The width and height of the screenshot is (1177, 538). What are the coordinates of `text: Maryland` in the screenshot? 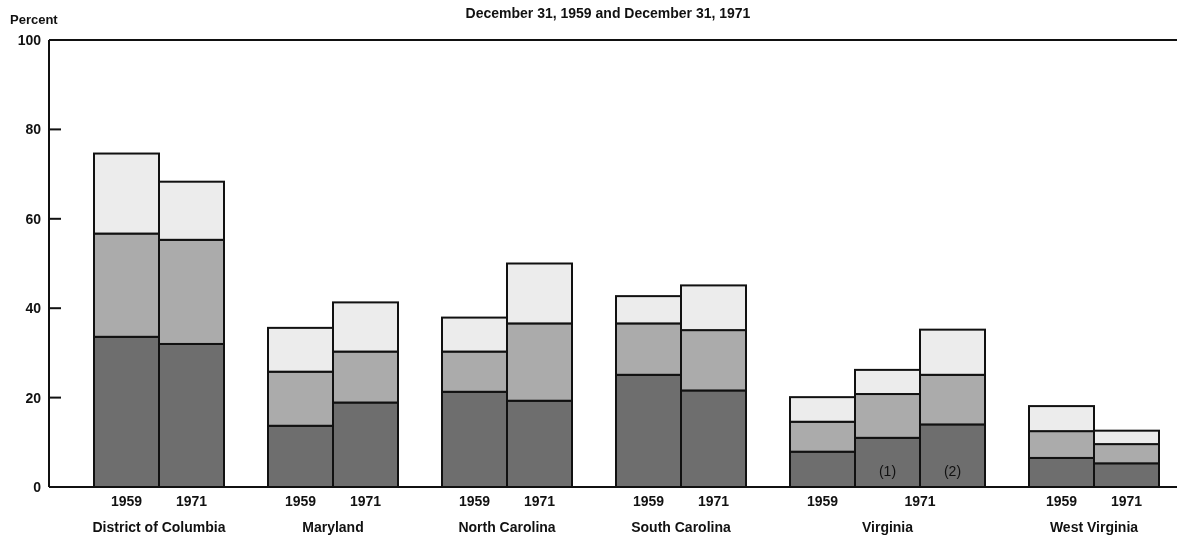 It's located at (333, 527).